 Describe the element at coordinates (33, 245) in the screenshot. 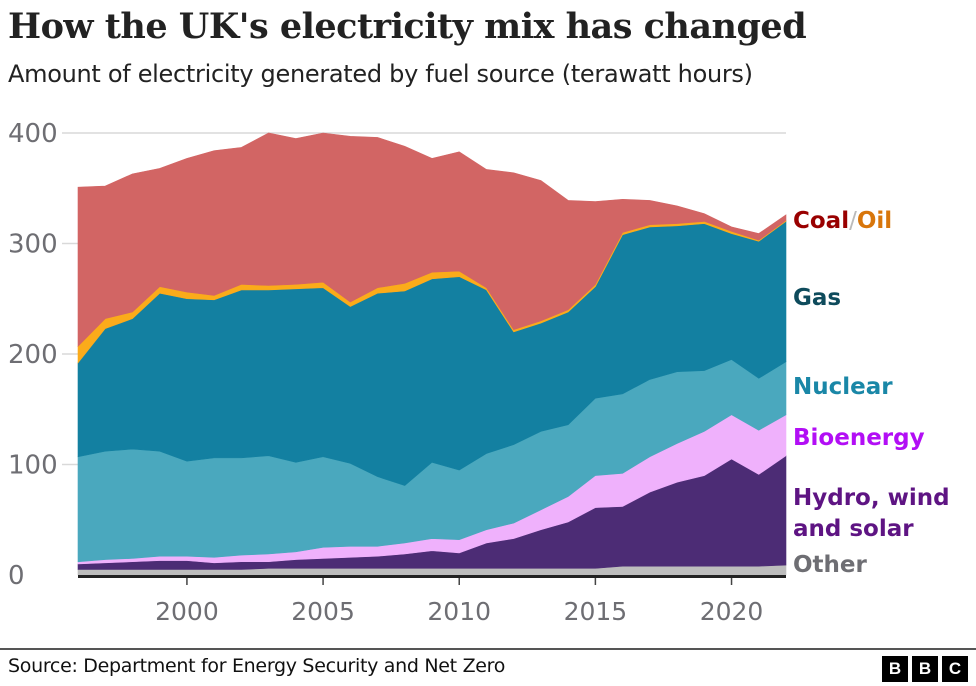

I see `y-tick-label: 300` at that location.